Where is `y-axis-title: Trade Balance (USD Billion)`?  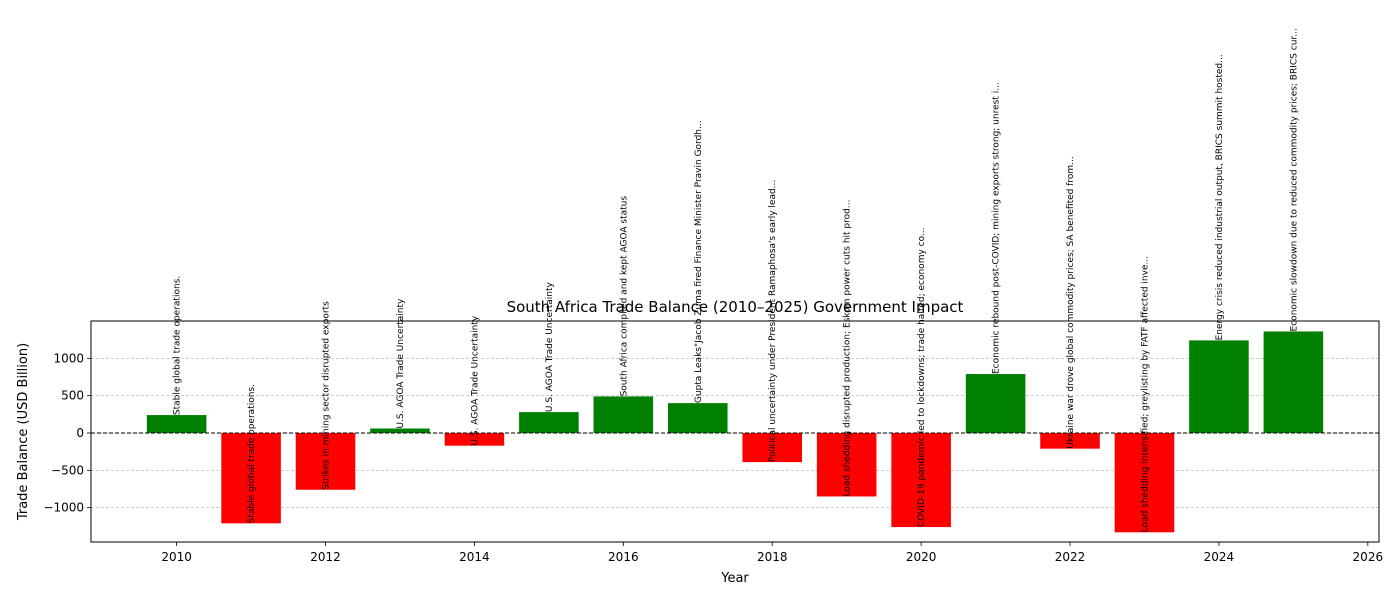 y-axis-title: Trade Balance (USD Billion) is located at coordinates (23, 432).